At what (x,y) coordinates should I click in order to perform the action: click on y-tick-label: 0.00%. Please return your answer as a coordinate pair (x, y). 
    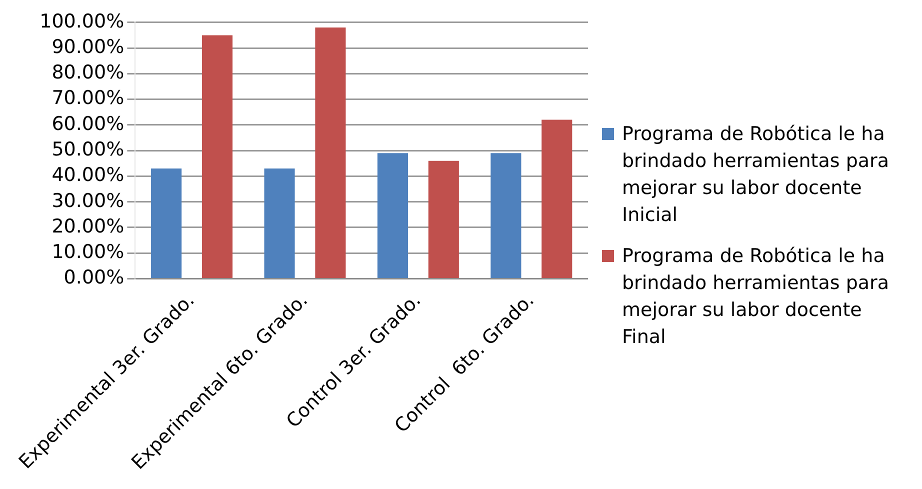
    Looking at the image, I should click on (94, 277).